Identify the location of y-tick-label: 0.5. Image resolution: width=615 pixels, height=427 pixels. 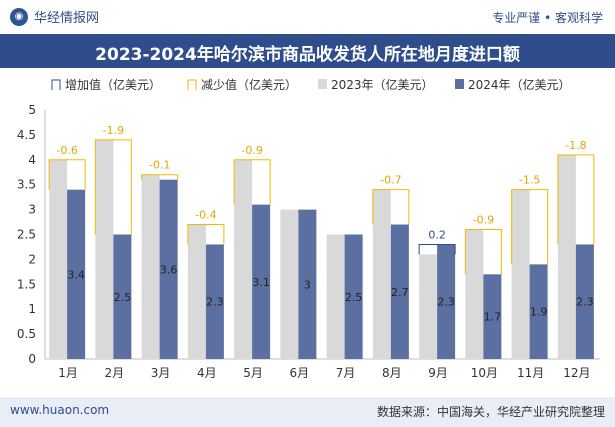
(26, 334).